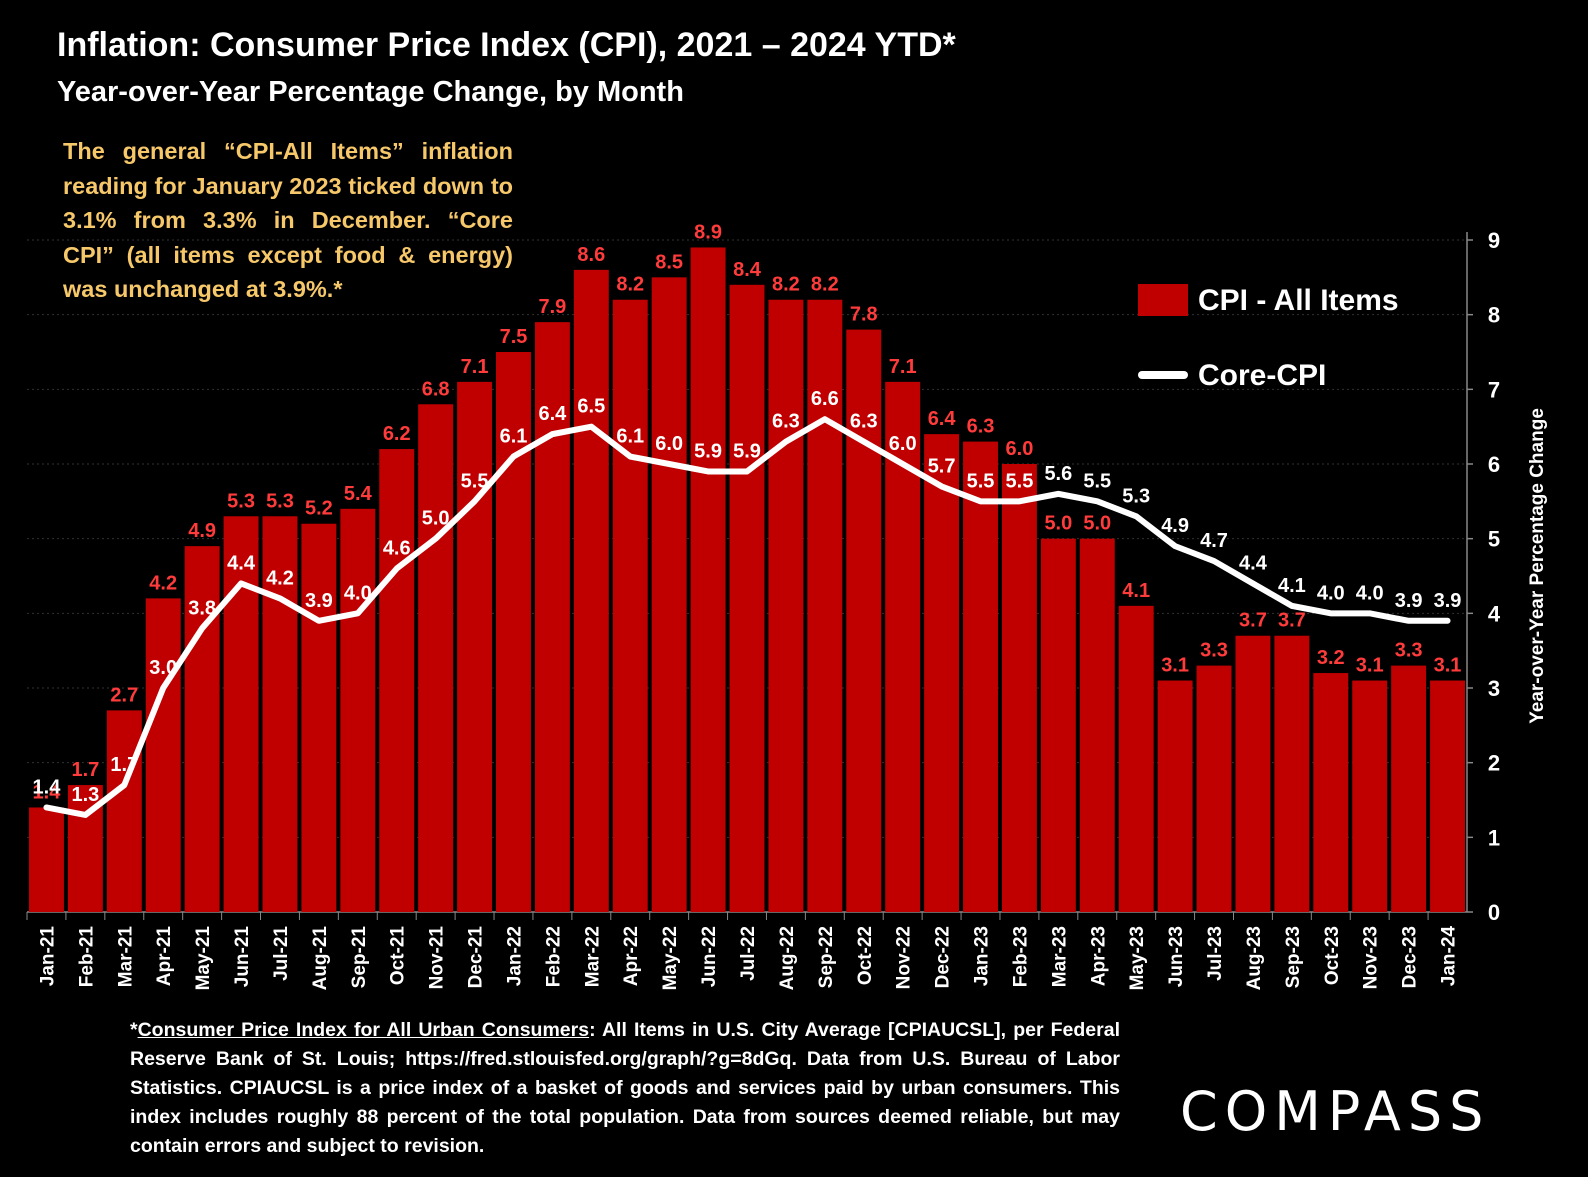 The height and width of the screenshot is (1177, 1588). What do you see at coordinates (1410, 957) in the screenshot?
I see `x-tick-label: Dec-23` at bounding box center [1410, 957].